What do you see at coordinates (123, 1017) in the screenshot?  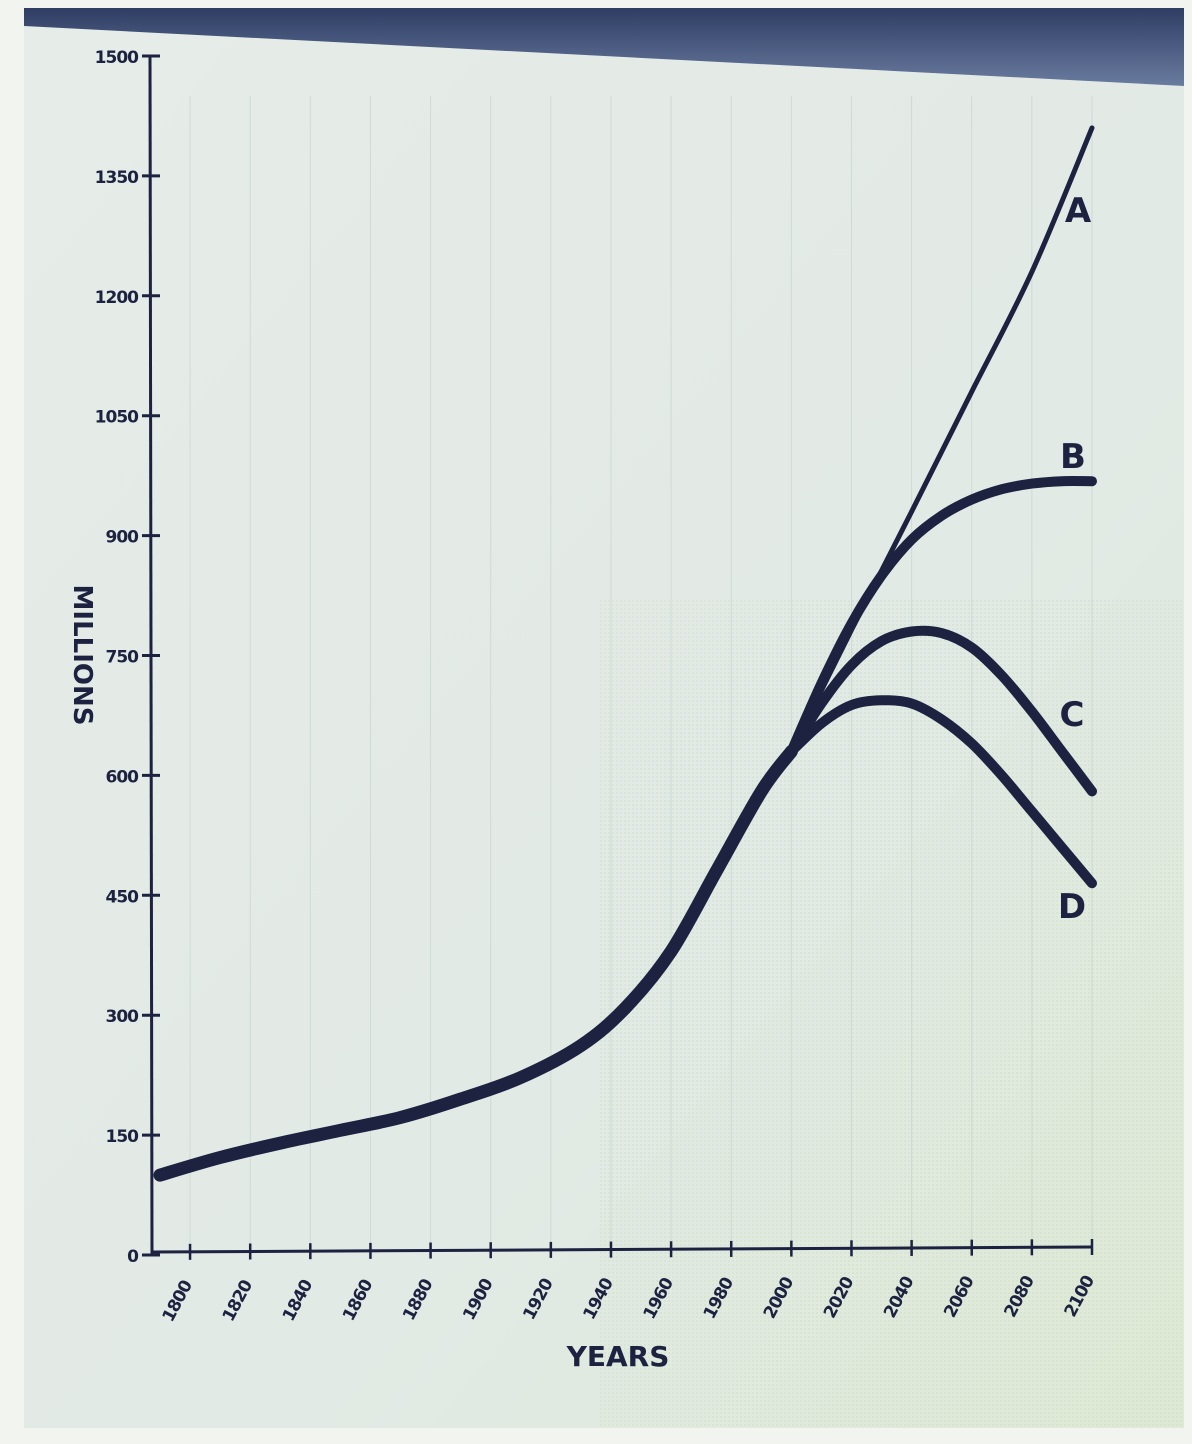 I see `y-tick-label-300: 300` at bounding box center [123, 1017].